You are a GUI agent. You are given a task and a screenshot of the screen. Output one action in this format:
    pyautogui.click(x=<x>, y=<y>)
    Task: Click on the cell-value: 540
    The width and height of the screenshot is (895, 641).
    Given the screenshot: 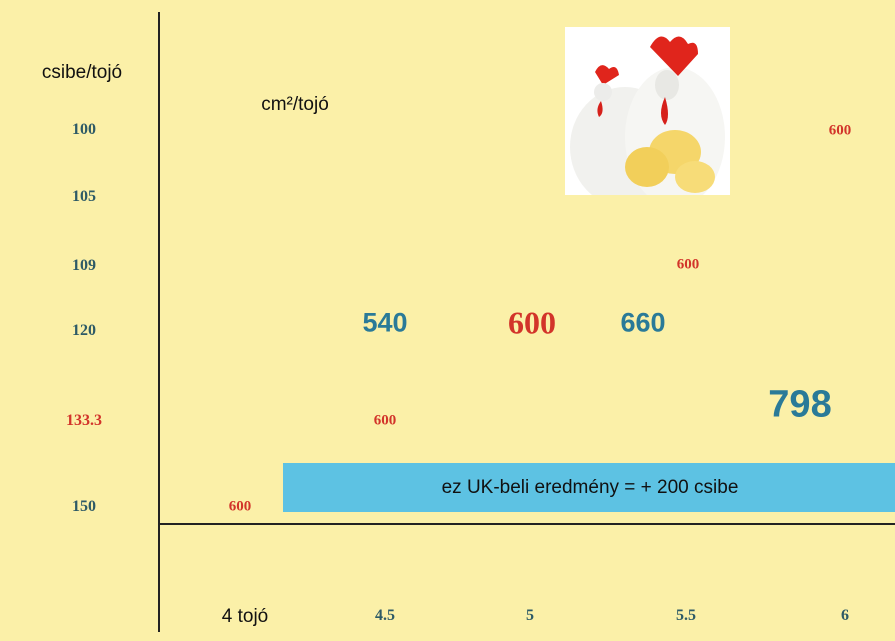 What is the action you would take?
    pyautogui.click(x=385, y=322)
    